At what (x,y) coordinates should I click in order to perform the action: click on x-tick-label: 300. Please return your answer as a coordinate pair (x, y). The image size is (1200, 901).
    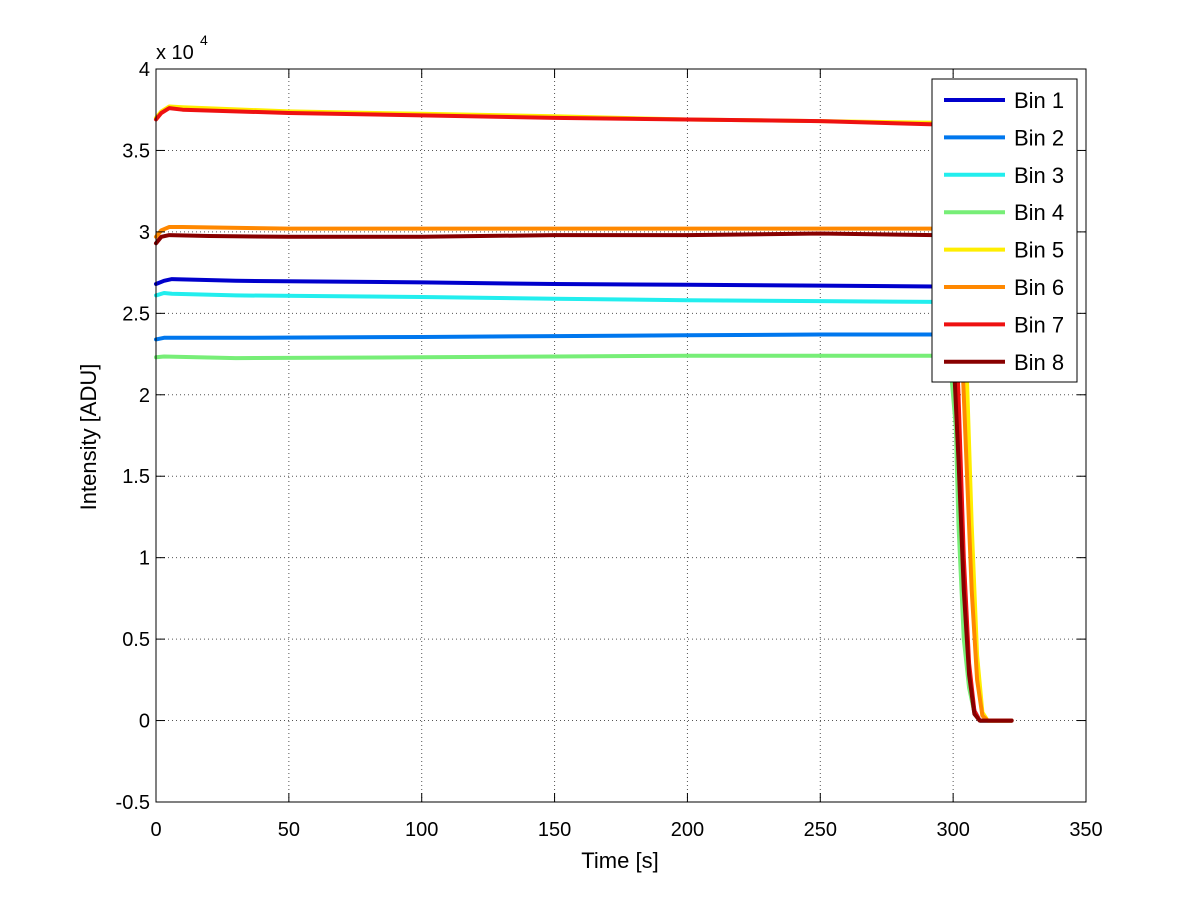
    Looking at the image, I should click on (952, 830).